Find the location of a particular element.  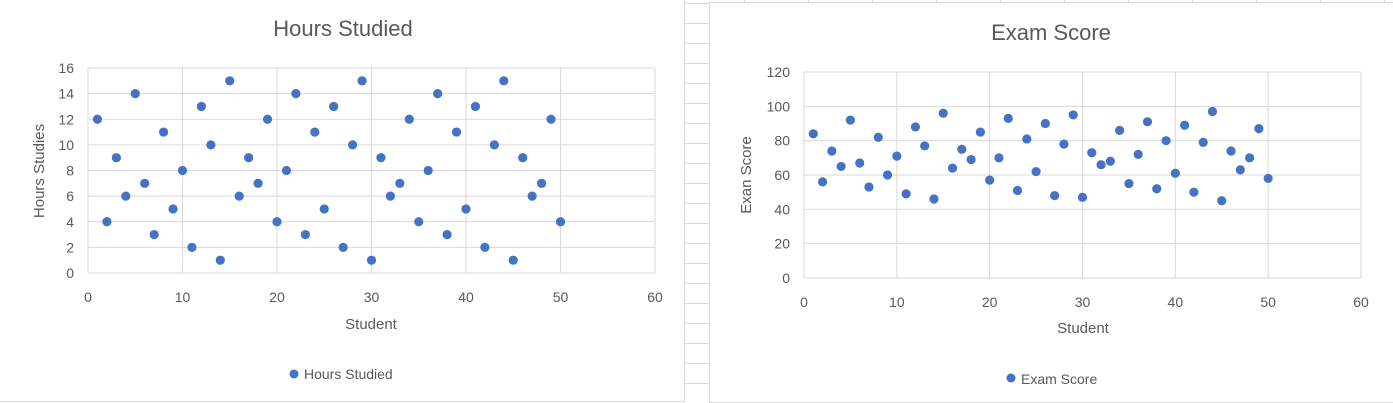

x-axis-ticks: 0 10 20 30 40 50 60 is located at coordinates (1084, 302).